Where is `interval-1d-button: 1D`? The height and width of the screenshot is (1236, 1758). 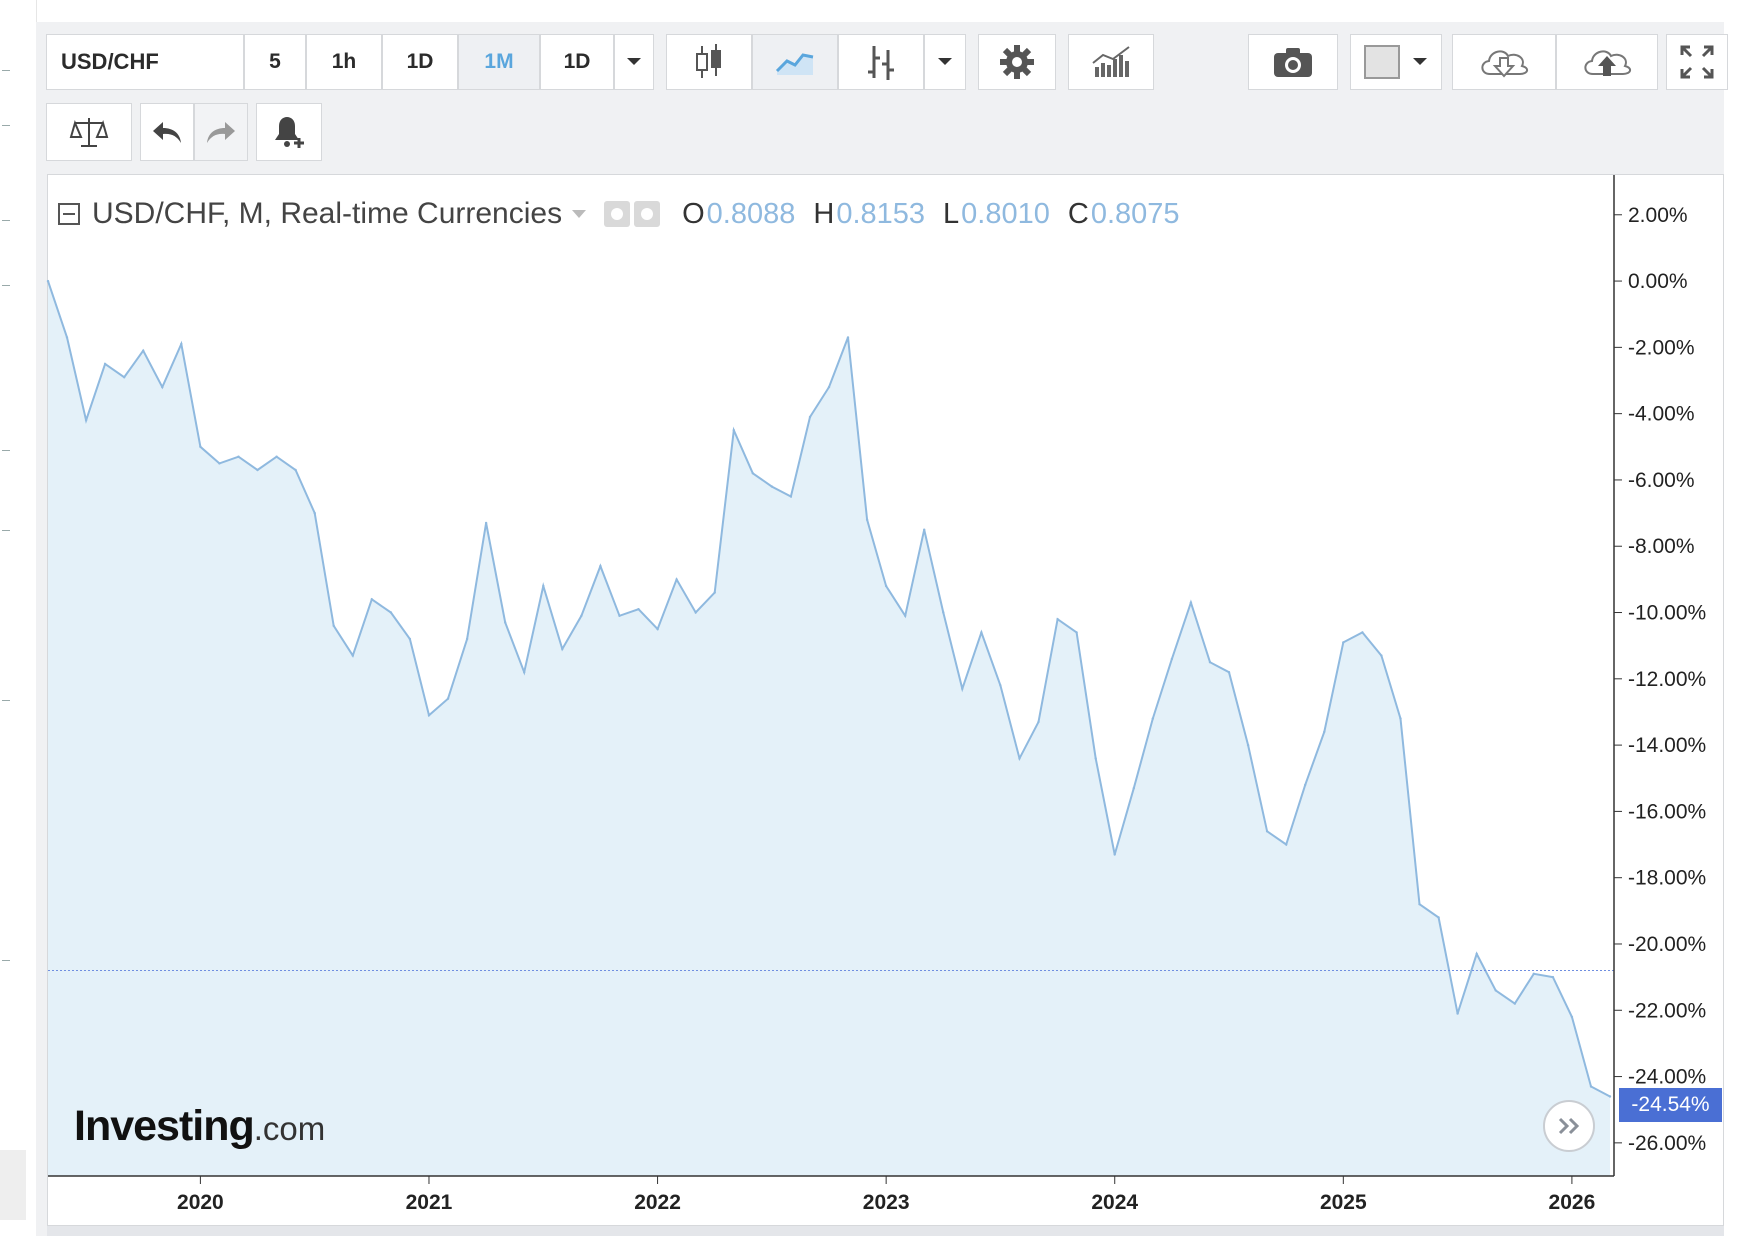
interval-1d-button: 1D is located at coordinates (420, 62).